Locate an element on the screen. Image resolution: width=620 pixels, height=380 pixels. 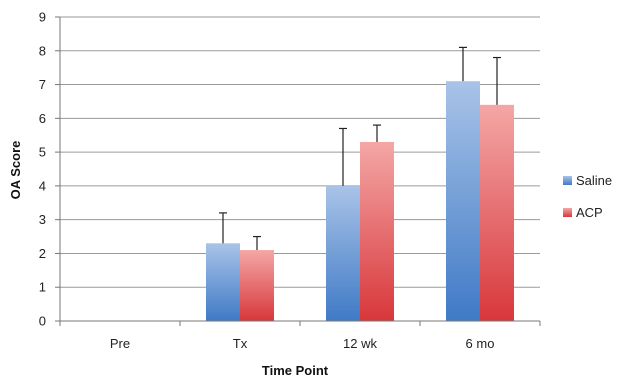
y-tick-label: 3 is located at coordinates (42, 219).